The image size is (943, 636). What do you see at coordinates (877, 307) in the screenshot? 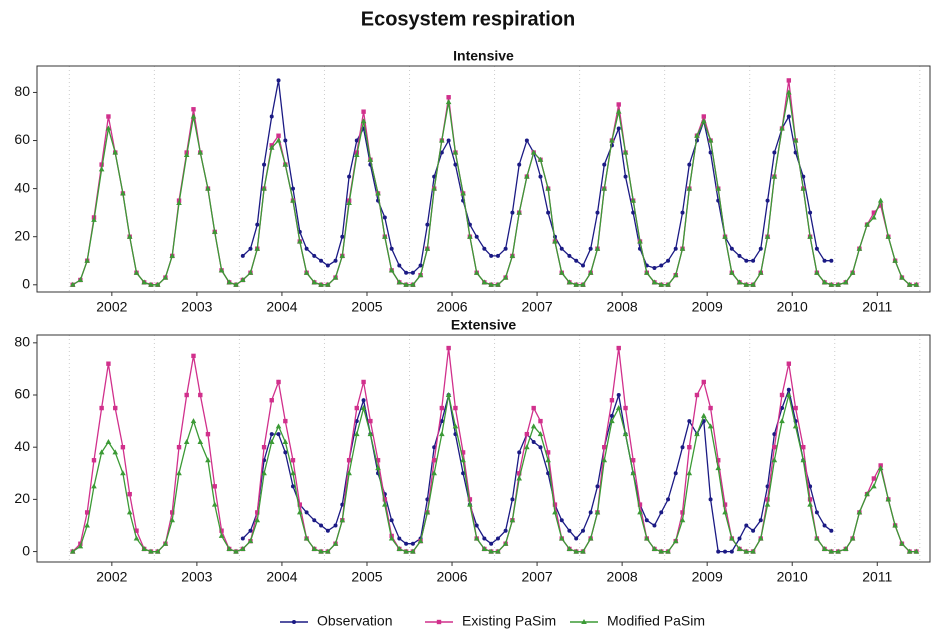
I see `x-tick-label: 2011` at bounding box center [877, 307].